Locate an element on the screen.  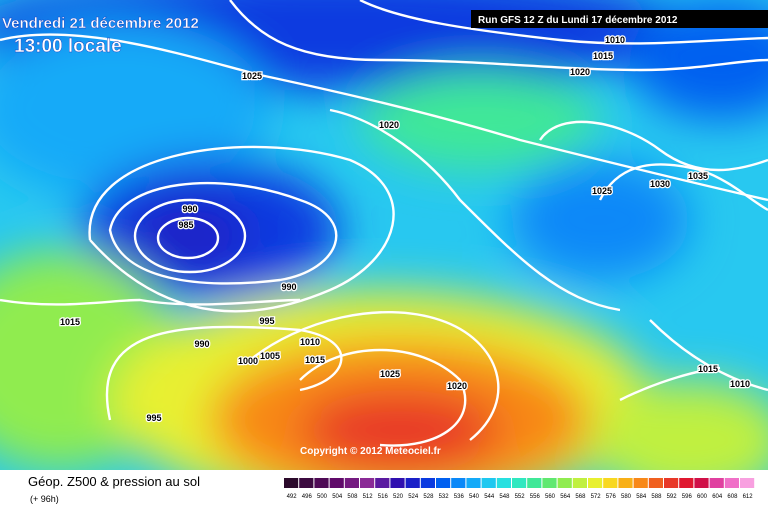
isobar-label: 1000 is located at coordinates (248, 361).